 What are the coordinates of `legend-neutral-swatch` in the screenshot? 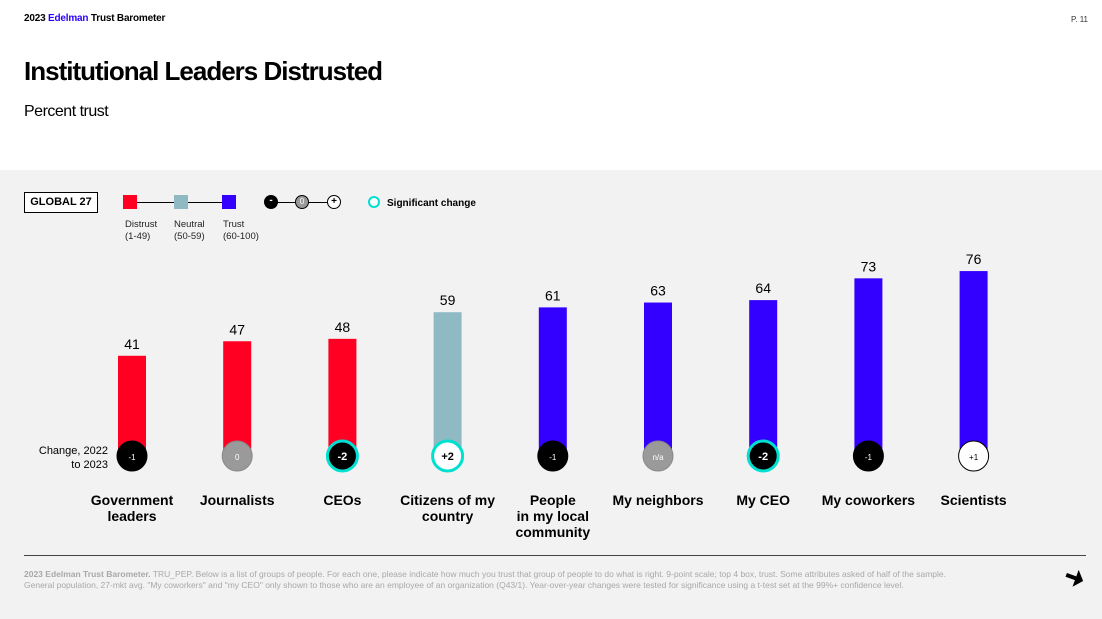 It's located at (181, 202).